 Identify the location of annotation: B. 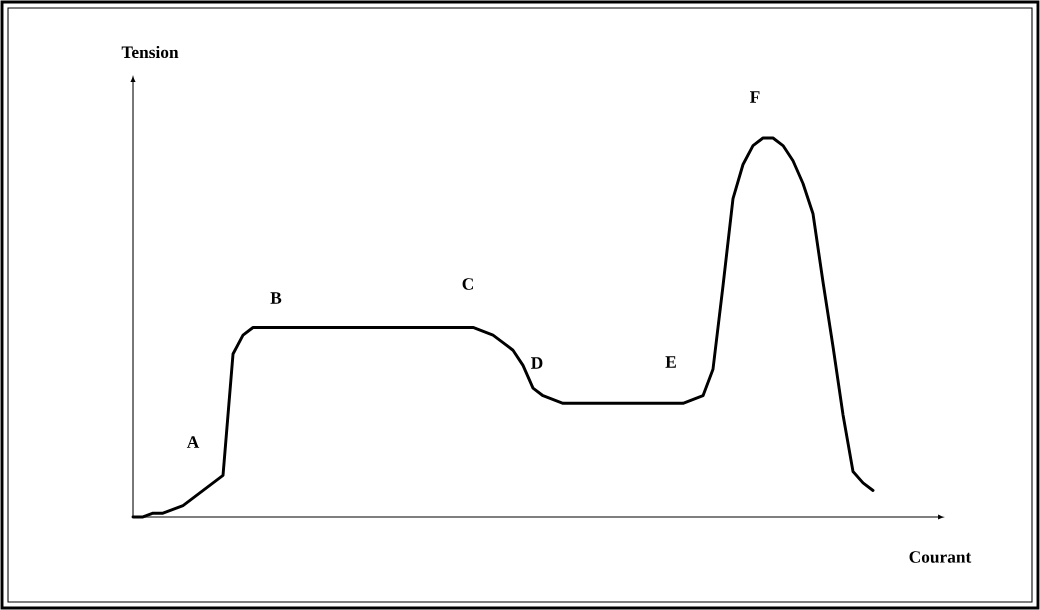
(276, 298).